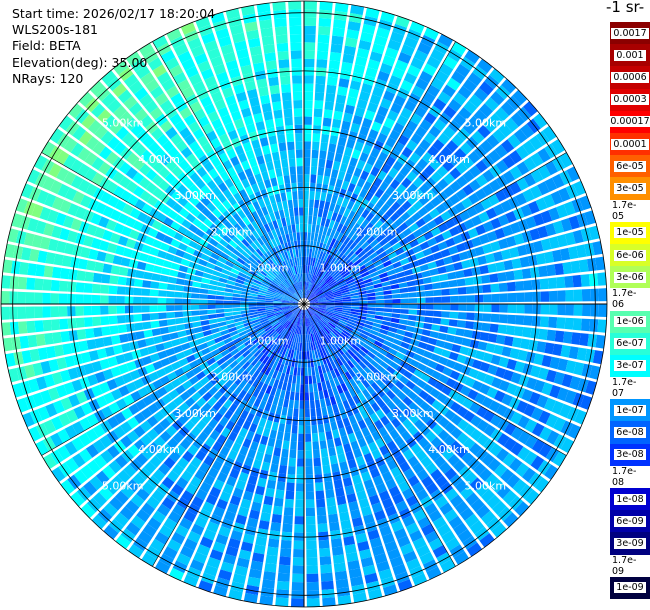 Image resolution: width=650 pixels, height=610 pixels. I want to click on colorbar-cell: 0.0001, so click(630, 144).